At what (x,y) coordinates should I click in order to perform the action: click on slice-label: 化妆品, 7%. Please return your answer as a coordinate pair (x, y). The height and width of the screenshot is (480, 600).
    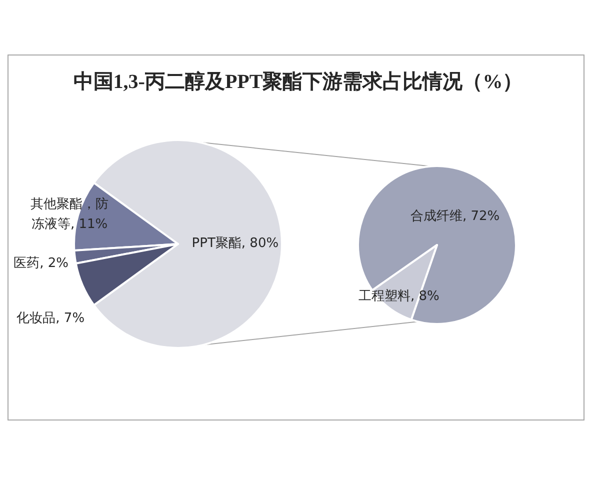
    Looking at the image, I should click on (50, 319).